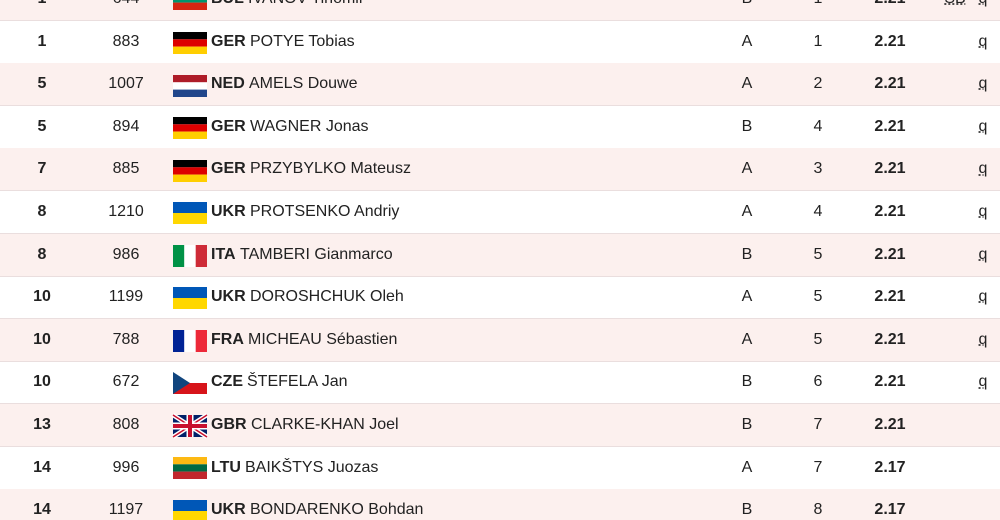 The width and height of the screenshot is (1000, 520). I want to click on country-code: LTU, so click(226, 467).